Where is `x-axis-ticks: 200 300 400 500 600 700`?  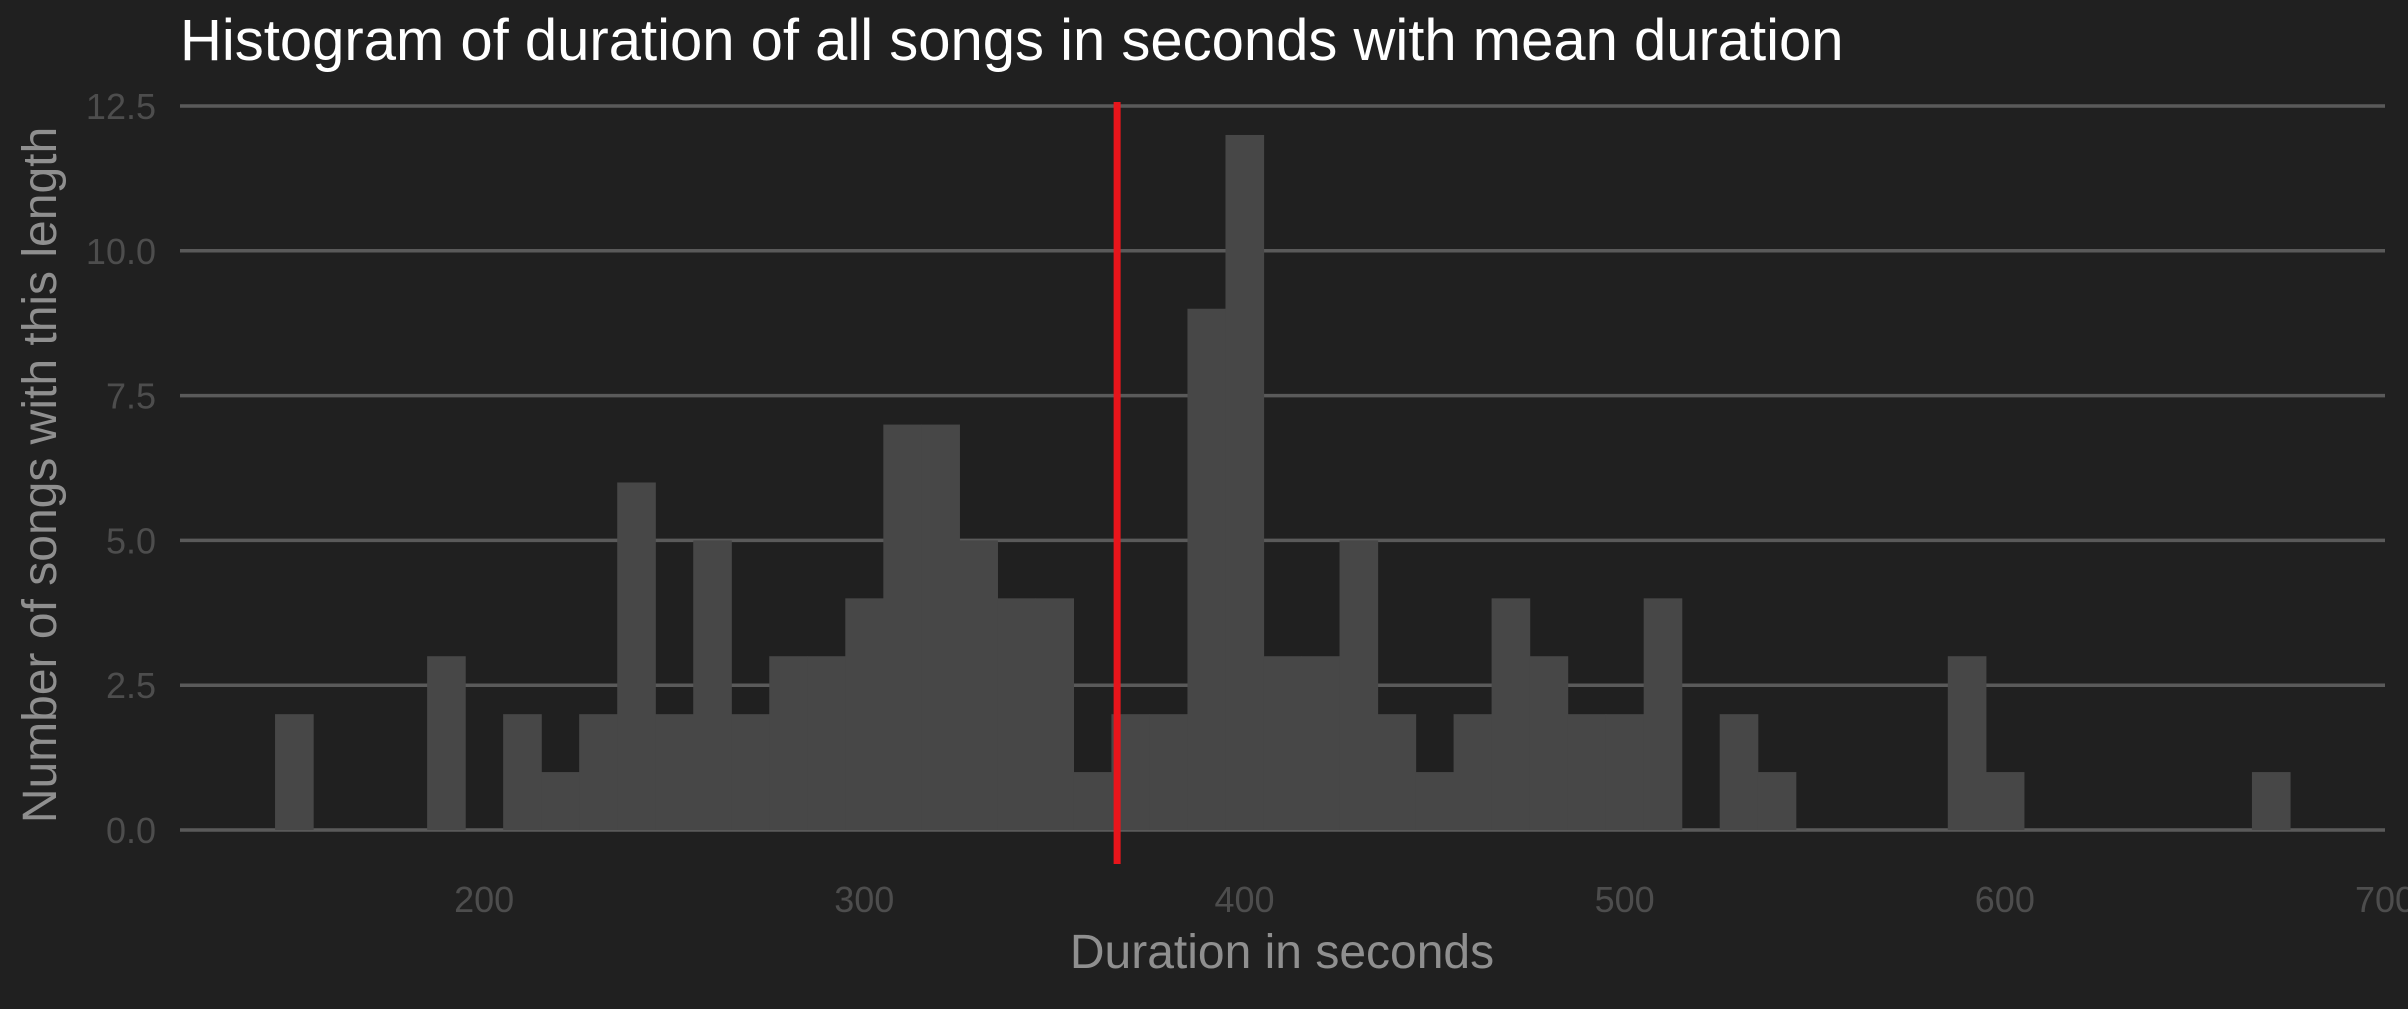 x-axis-ticks: 200 300 400 500 600 700 is located at coordinates (1431, 899).